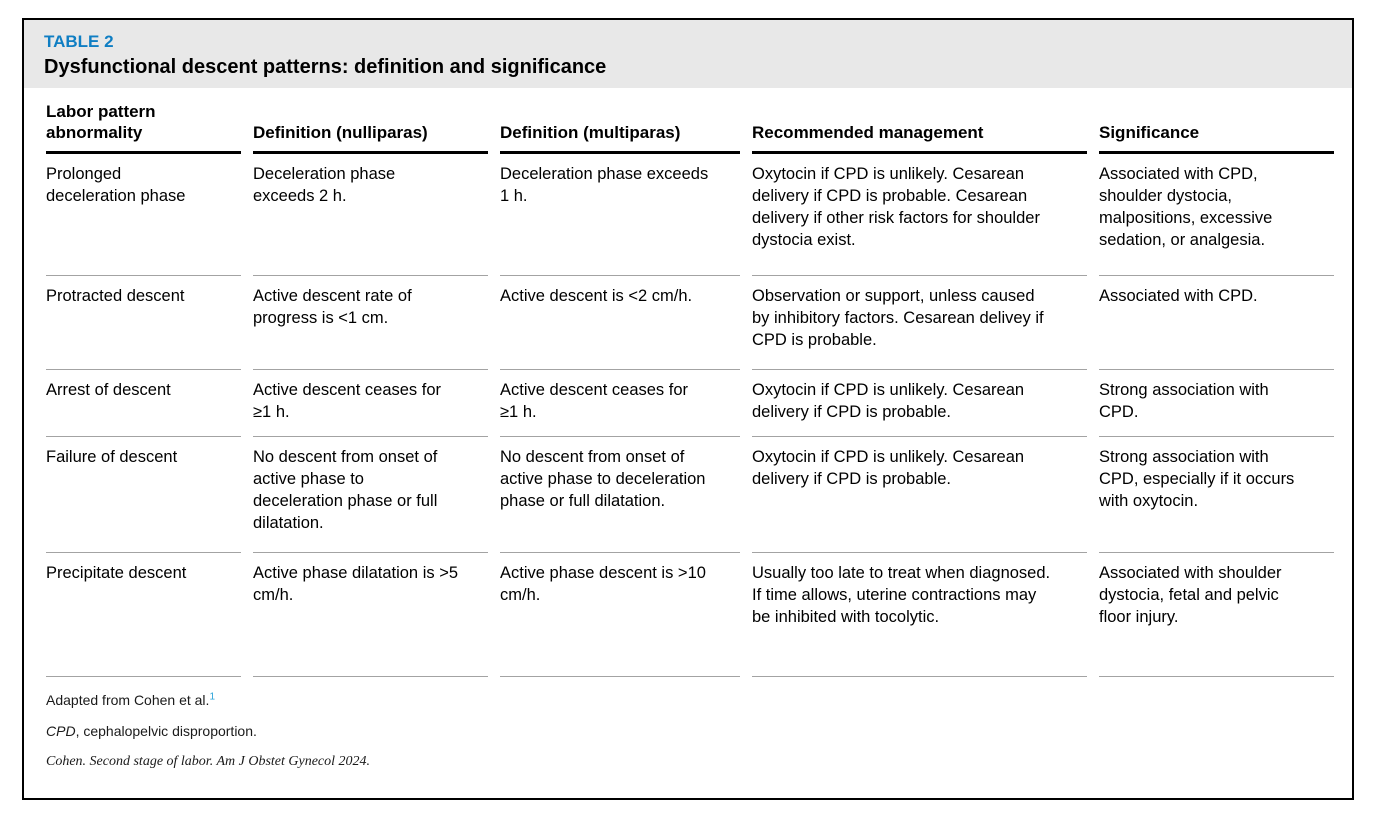 The height and width of the screenshot is (818, 1376). What do you see at coordinates (689, 731) in the screenshot?
I see `footnote-abbreviation: CPD, cephalopelvic disproportion.` at bounding box center [689, 731].